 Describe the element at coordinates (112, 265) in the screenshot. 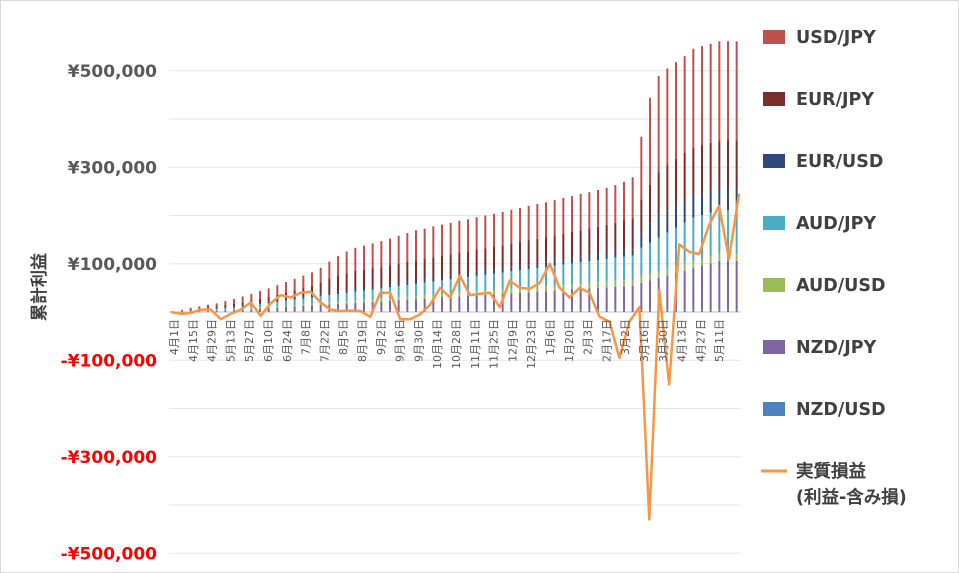

I see `y-tick-label: ¥100,000` at that location.